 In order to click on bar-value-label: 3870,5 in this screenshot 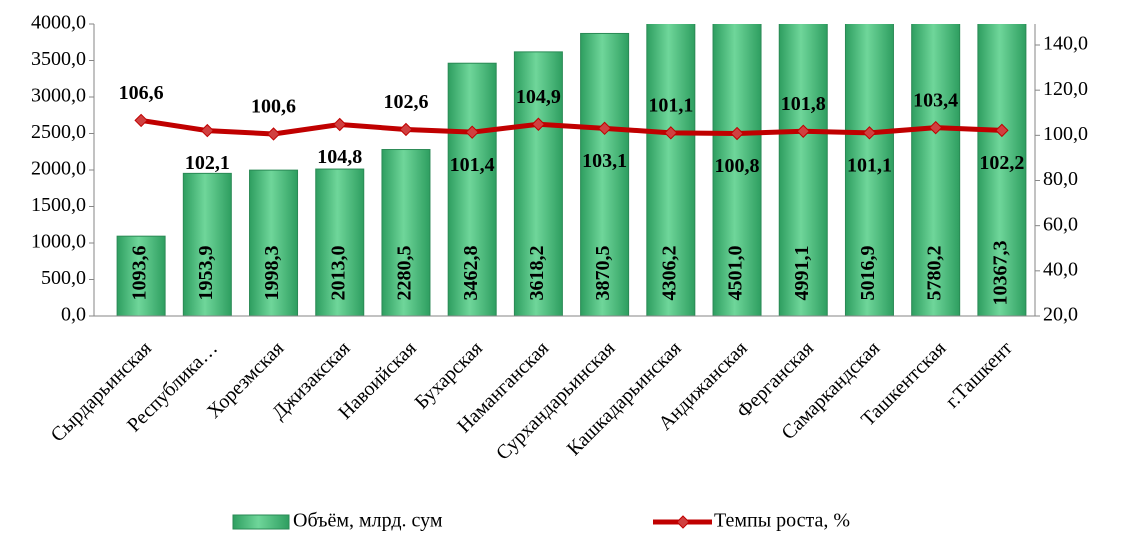, I will do `click(603, 273)`.